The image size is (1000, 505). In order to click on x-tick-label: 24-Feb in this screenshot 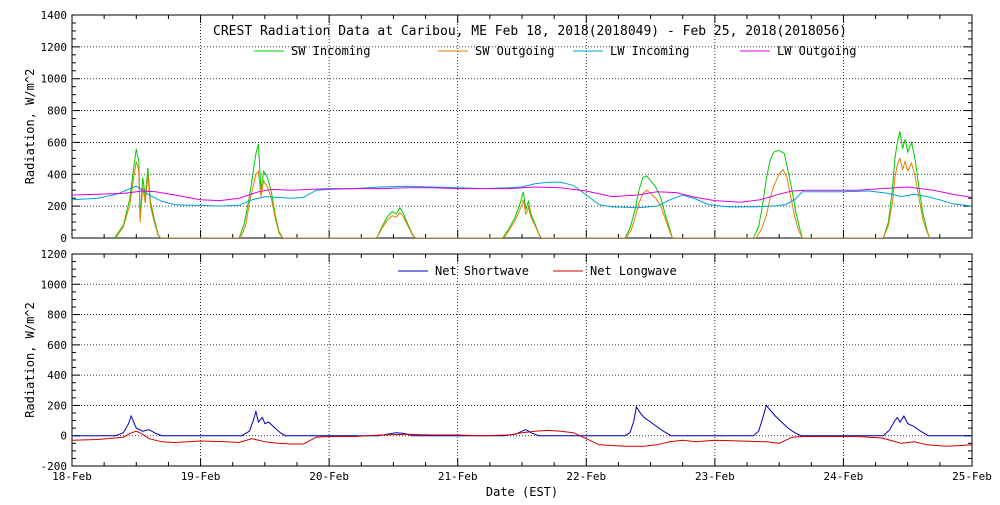, I will do `click(844, 476)`.